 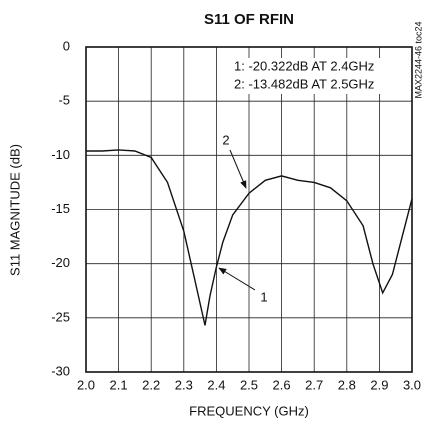 I want to click on x-tick-label: 2.2, so click(x=151, y=384).